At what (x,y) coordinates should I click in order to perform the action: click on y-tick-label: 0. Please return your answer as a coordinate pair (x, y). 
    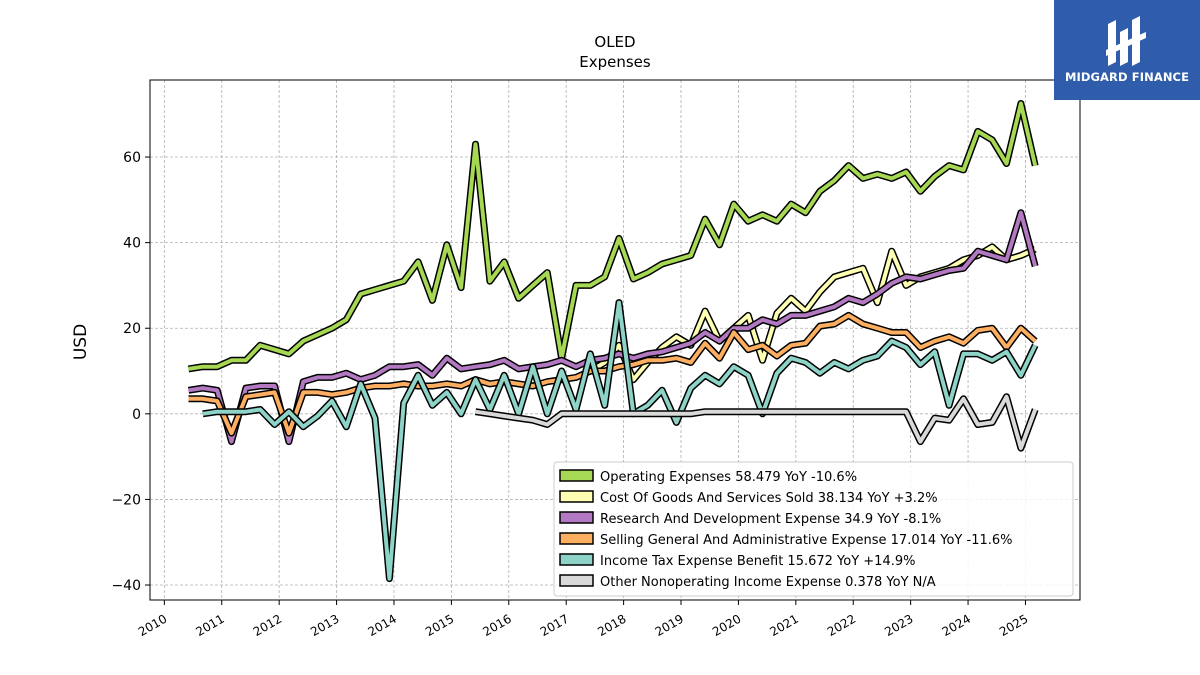
    Looking at the image, I should click on (136, 415).